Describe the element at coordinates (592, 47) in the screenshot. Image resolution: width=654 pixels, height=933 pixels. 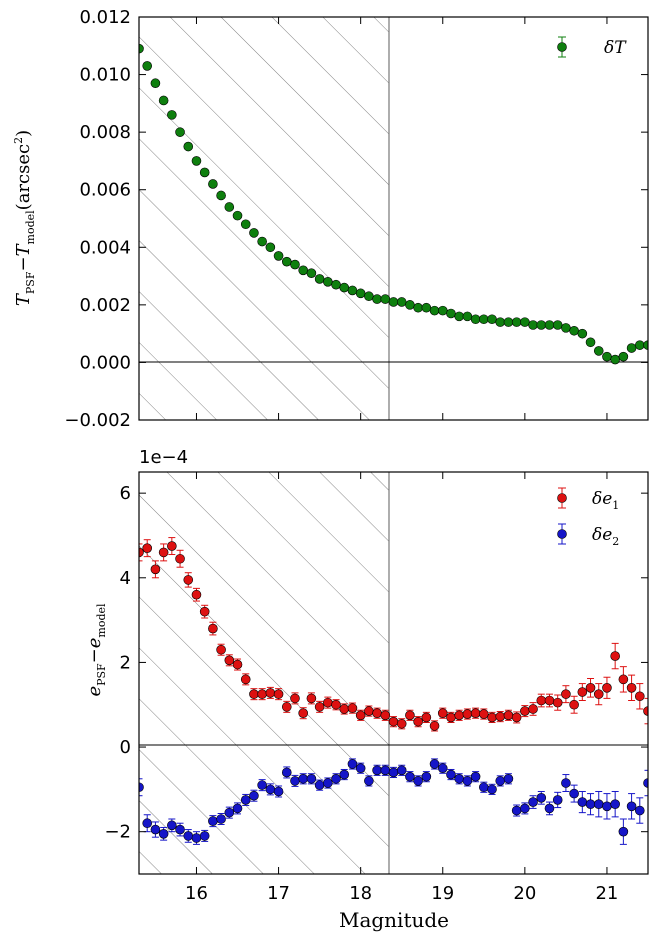
I see `top-legend: δT` at that location.